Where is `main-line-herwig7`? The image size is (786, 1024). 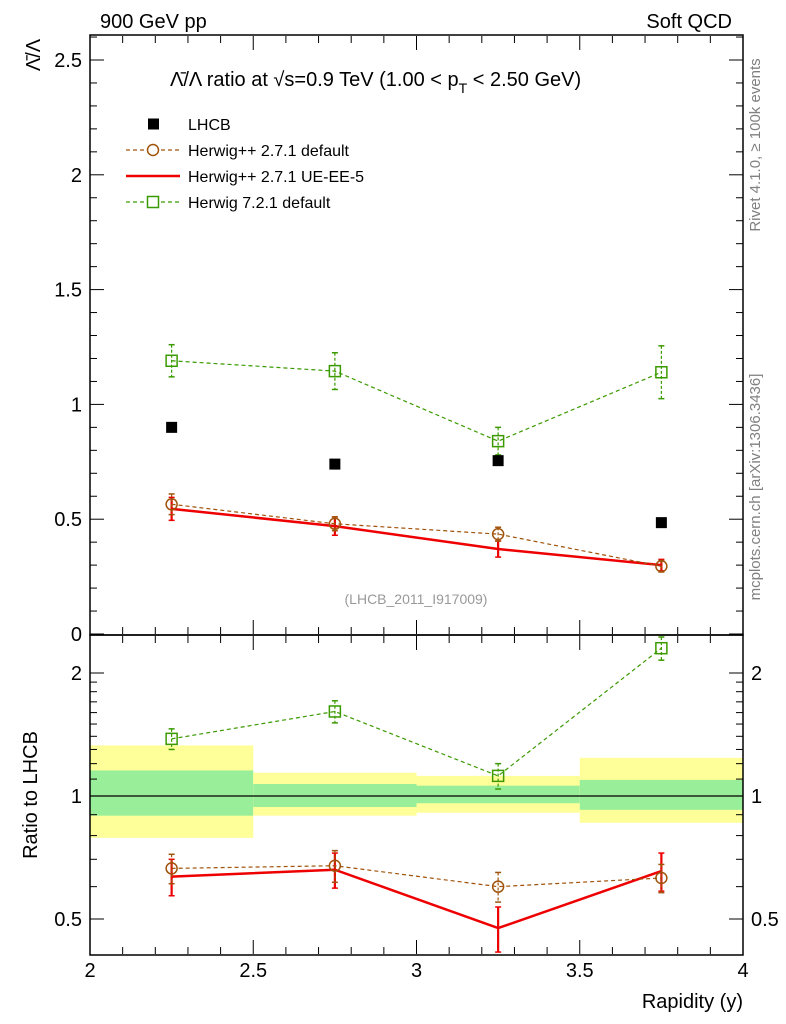 main-line-herwig7 is located at coordinates (416, 401).